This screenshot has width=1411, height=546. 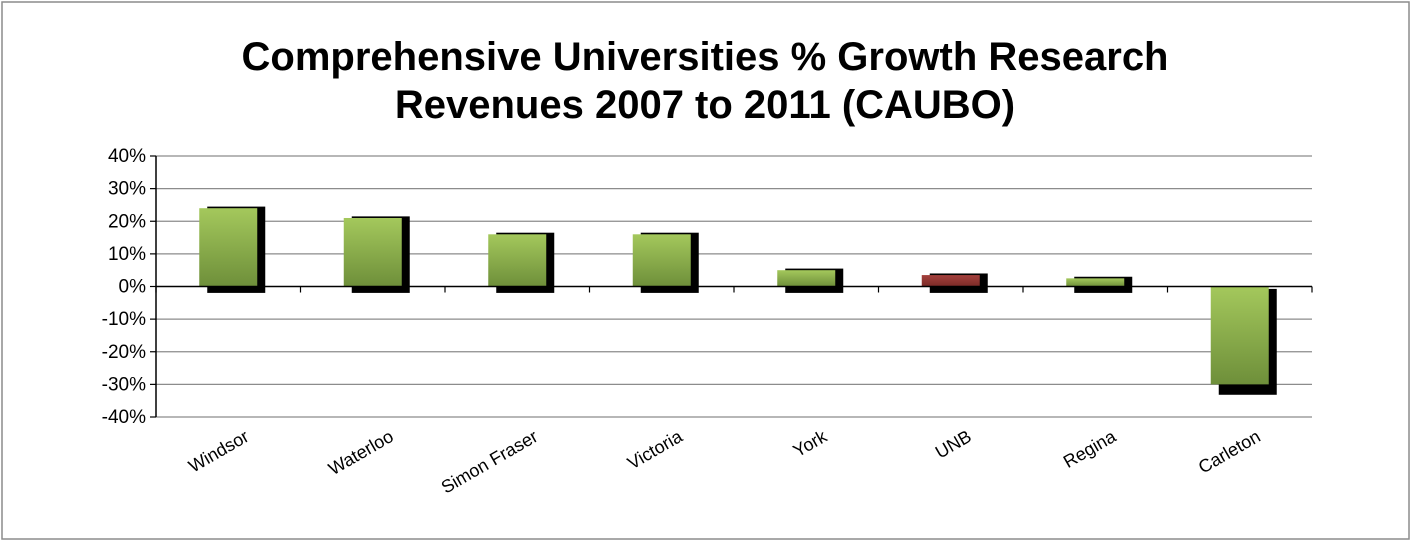 I want to click on y-tick-label: -20%, so click(x=124, y=352).